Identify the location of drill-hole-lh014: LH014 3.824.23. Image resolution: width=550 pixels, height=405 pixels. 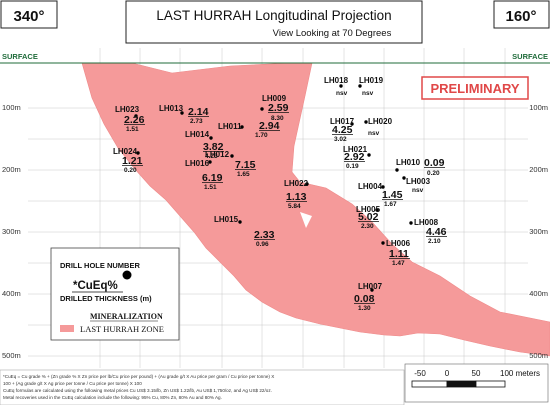
(204, 145).